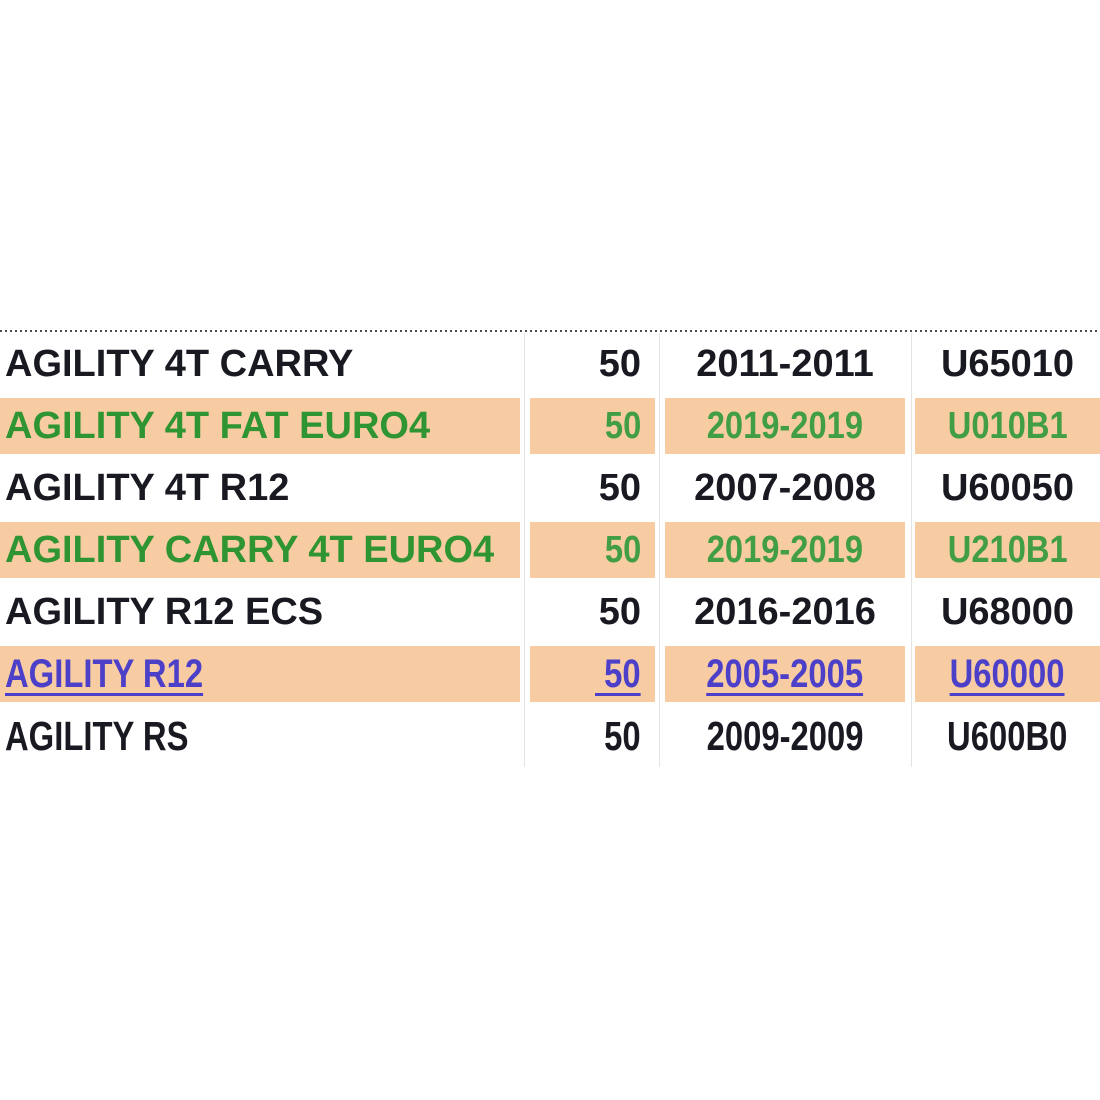 The height and width of the screenshot is (1100, 1100). I want to click on model-cell: AGILITY 4T R12, so click(260, 488).